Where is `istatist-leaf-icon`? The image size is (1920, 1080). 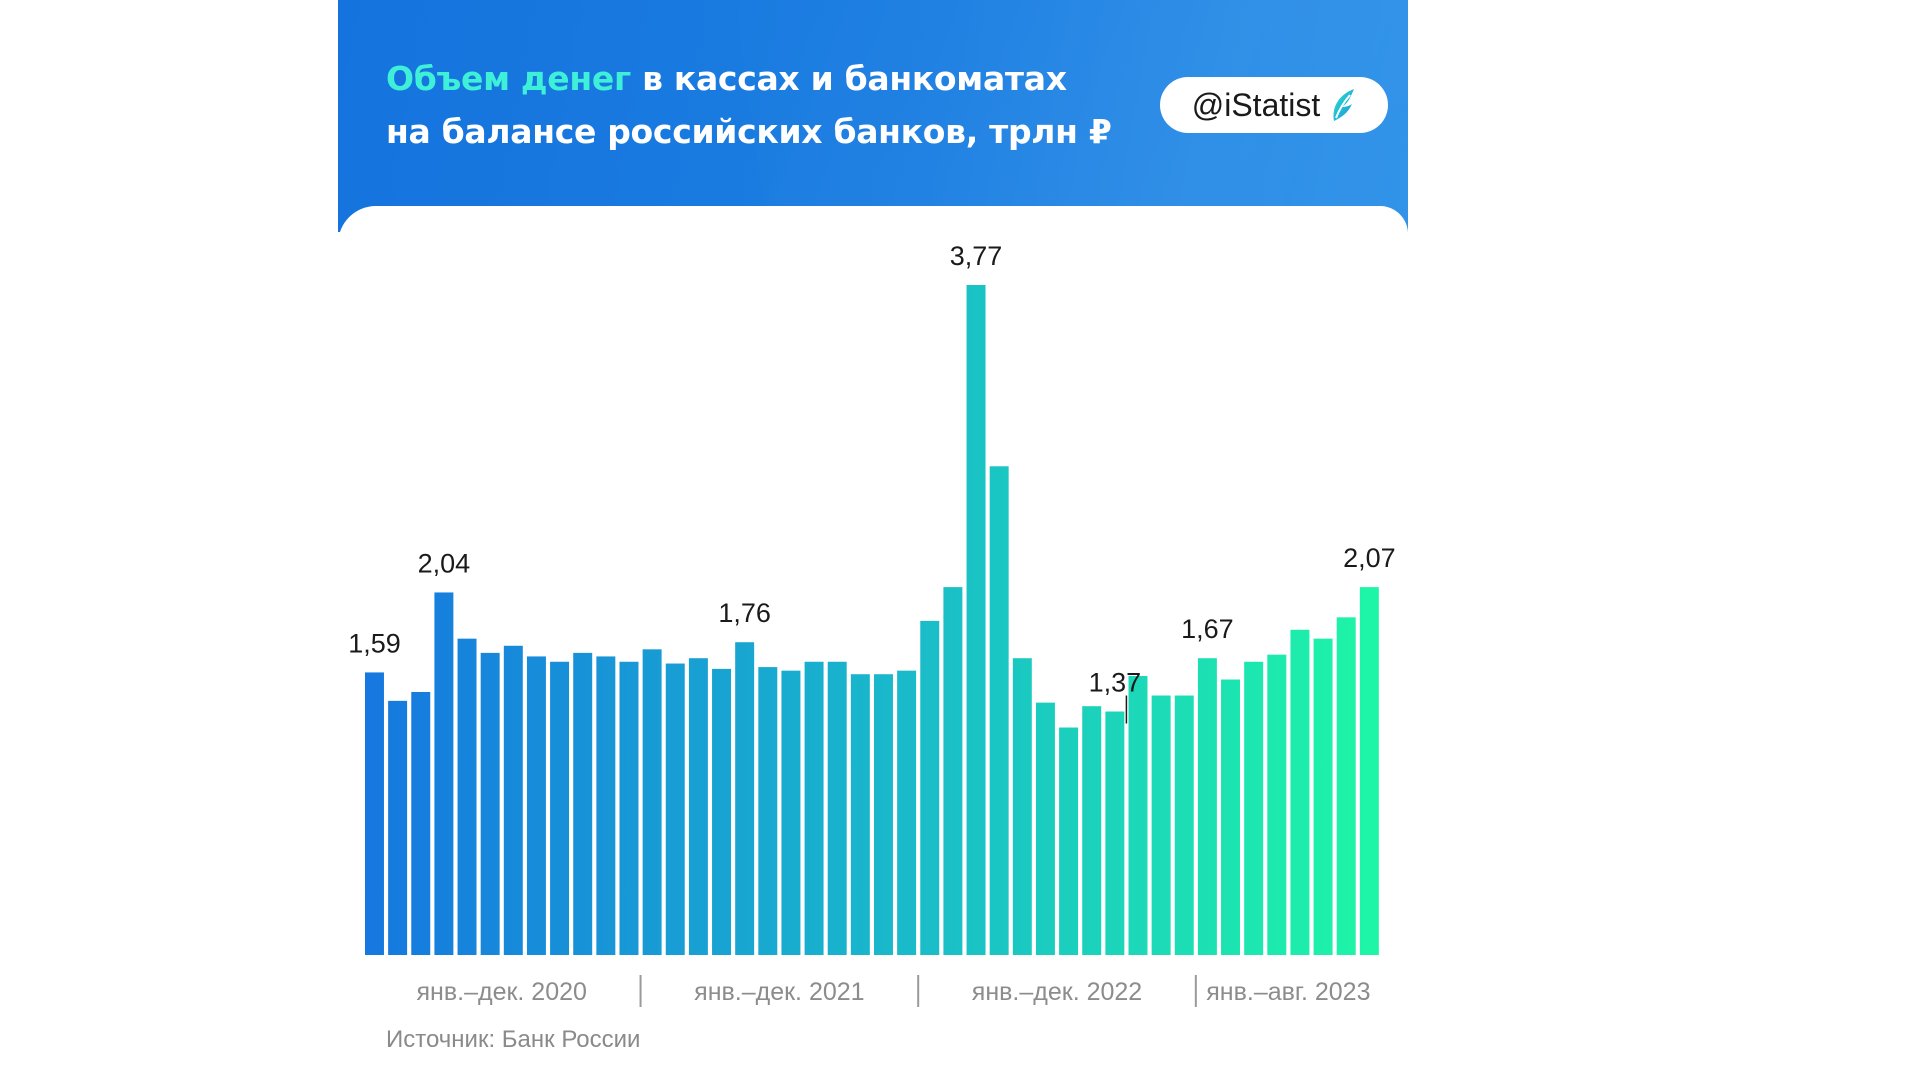
istatist-leaf-icon is located at coordinates (1344, 105).